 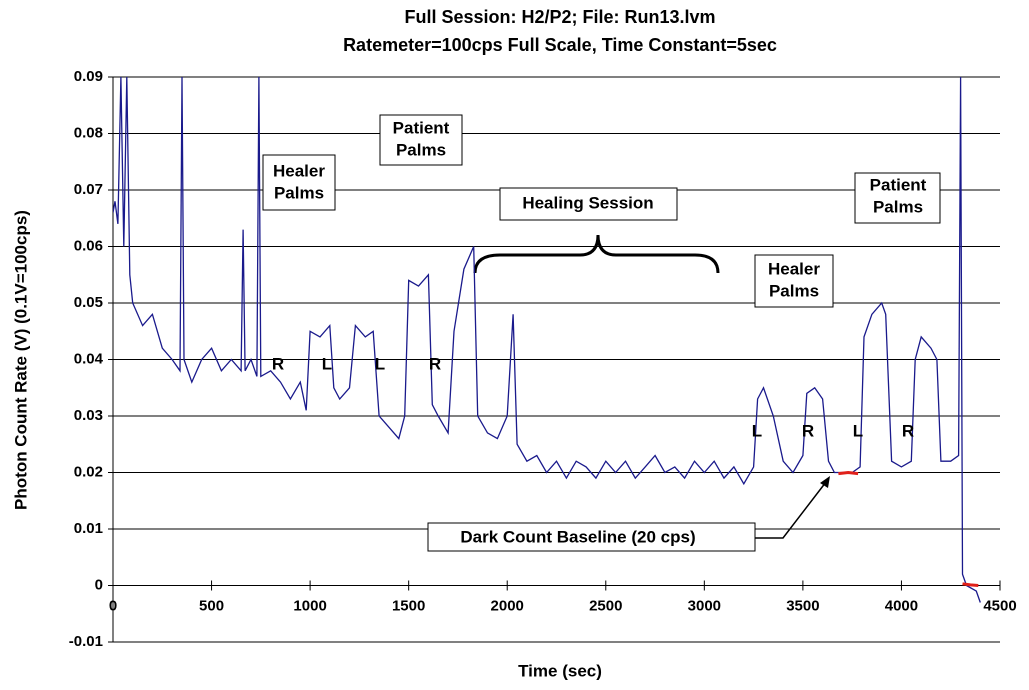 What do you see at coordinates (559, 17) in the screenshot?
I see `chart-title: Full Session: H2/P2; File: Run13.lvm` at bounding box center [559, 17].